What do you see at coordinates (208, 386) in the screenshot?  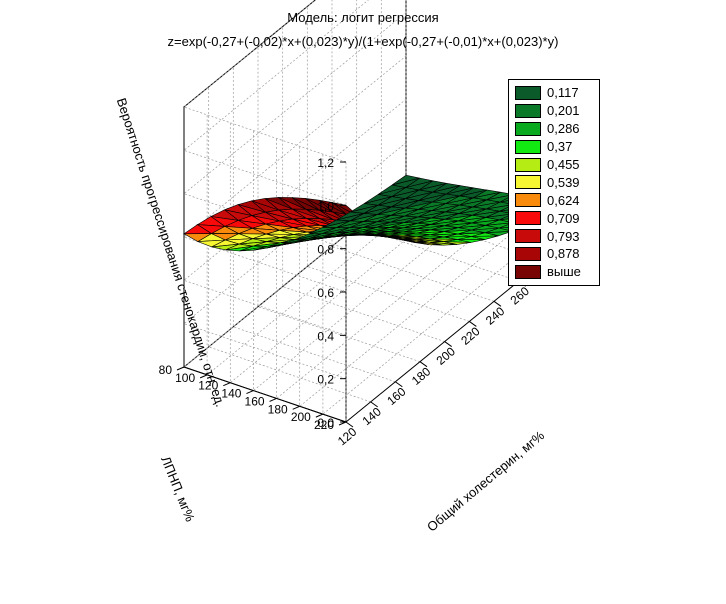 I see `y-tick-label: 120` at bounding box center [208, 386].